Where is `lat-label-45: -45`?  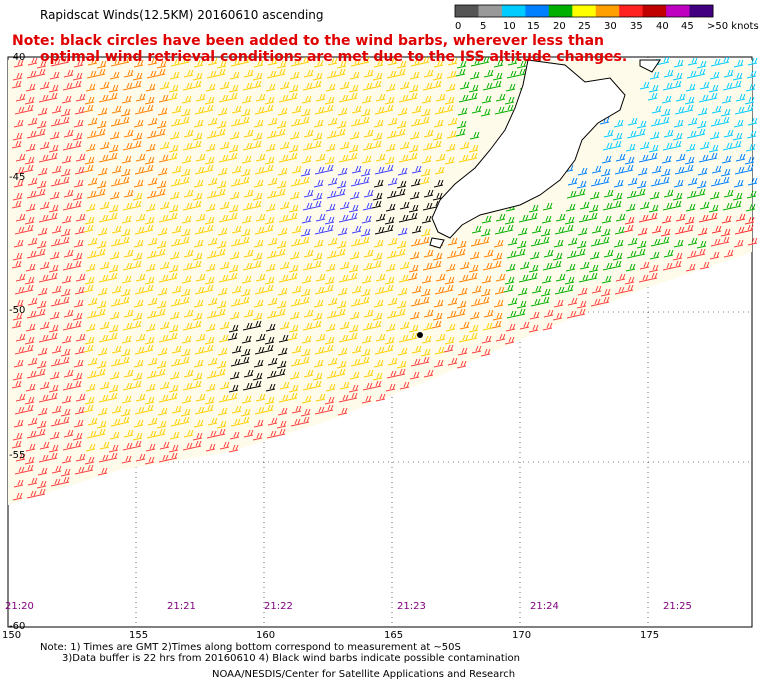
lat-label-45: -45 is located at coordinates (17, 177).